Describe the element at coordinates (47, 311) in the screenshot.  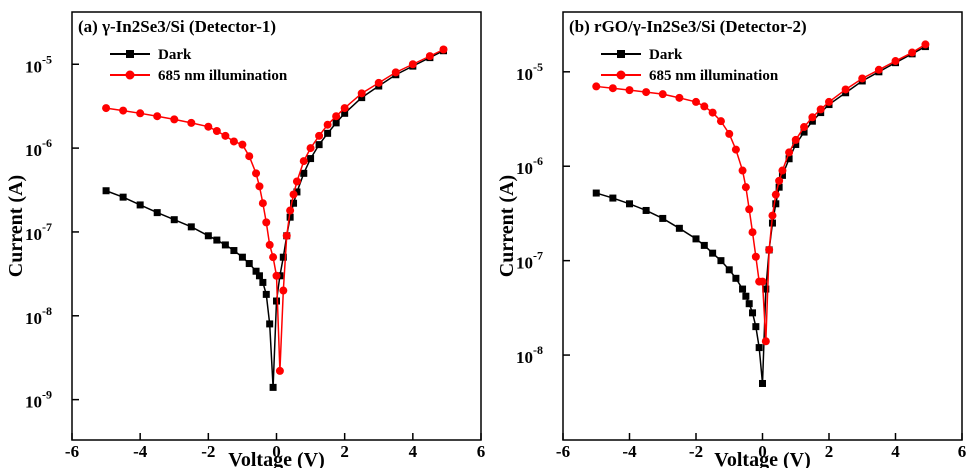
I see `y-tick-exponent: -8` at that location.